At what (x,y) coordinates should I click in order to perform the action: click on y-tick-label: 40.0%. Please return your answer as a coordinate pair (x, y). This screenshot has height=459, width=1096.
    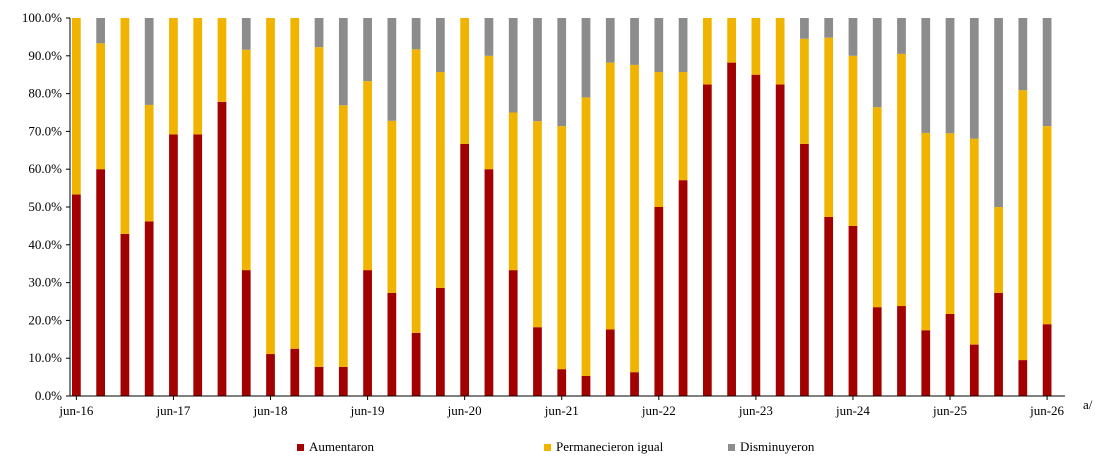
    Looking at the image, I should click on (45, 244).